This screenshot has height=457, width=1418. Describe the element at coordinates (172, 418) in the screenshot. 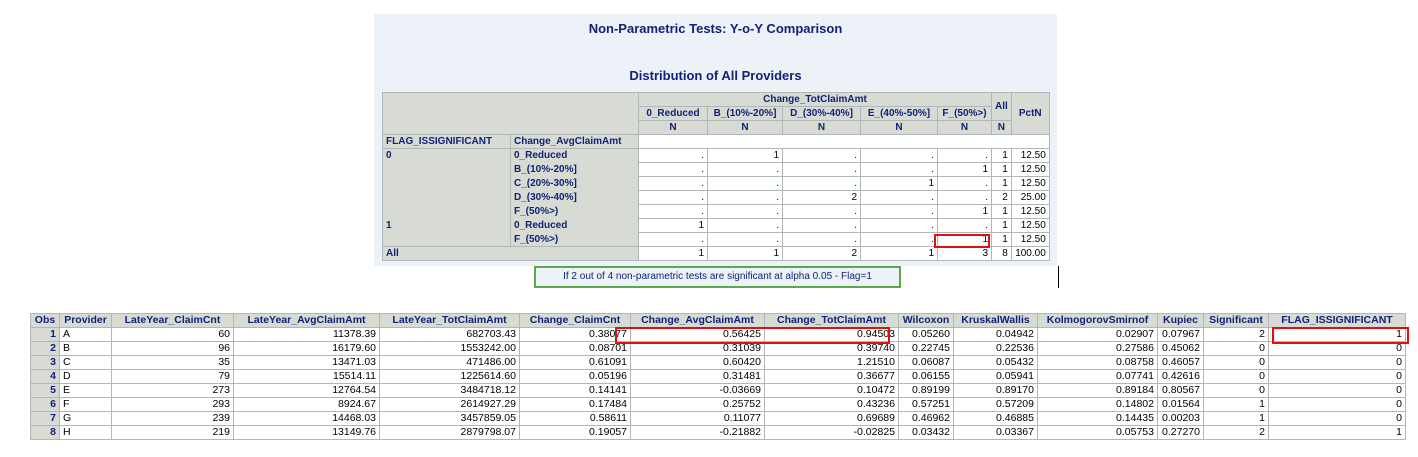

I see `table-cell: 239` at that location.